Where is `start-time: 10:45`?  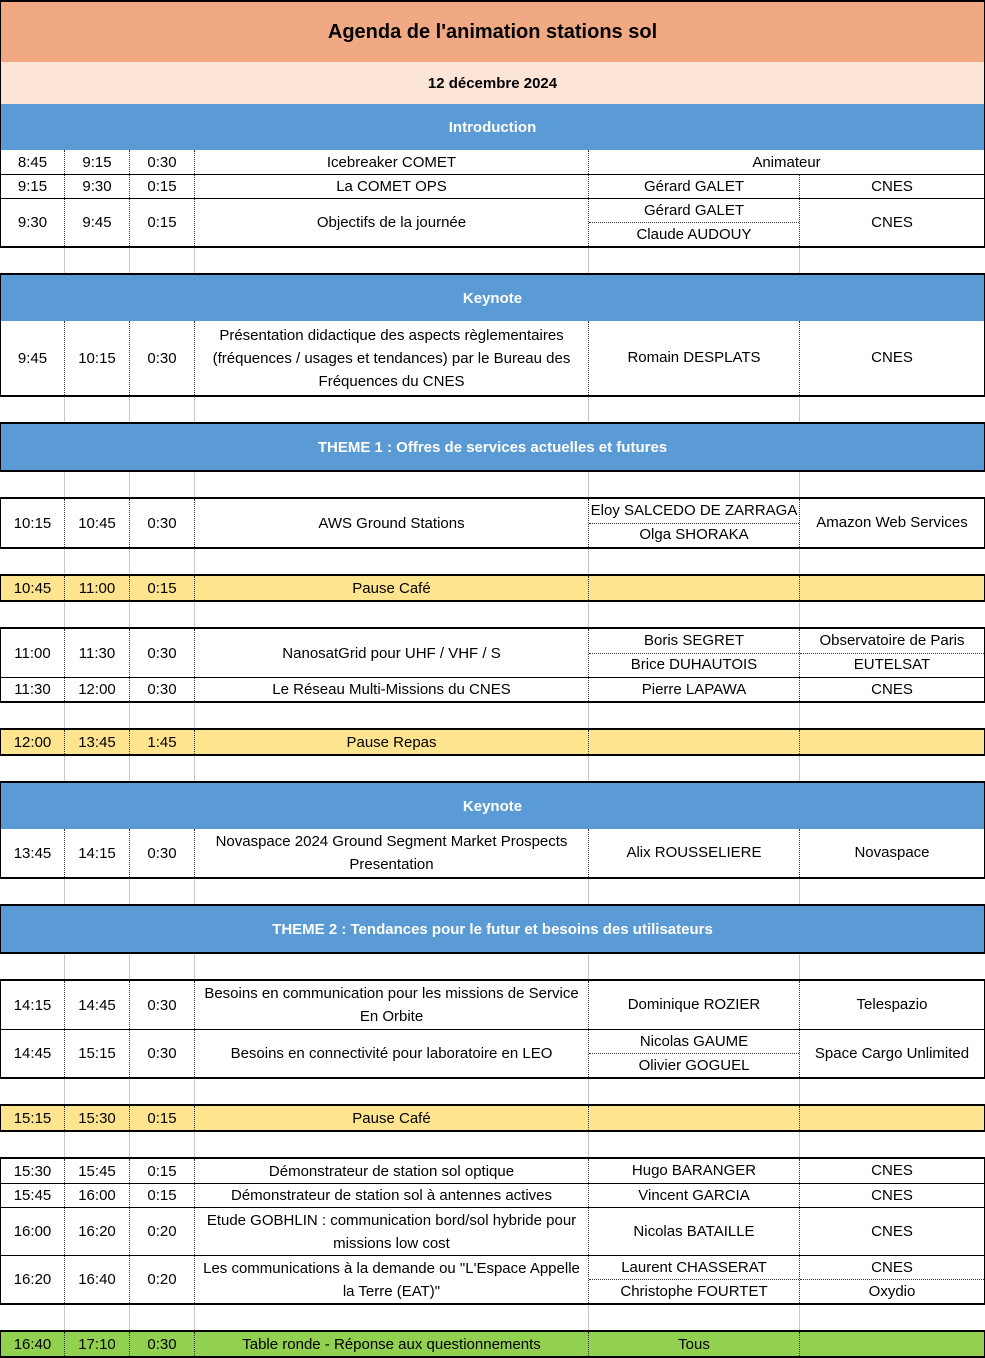 start-time: 10:45 is located at coordinates (32, 588).